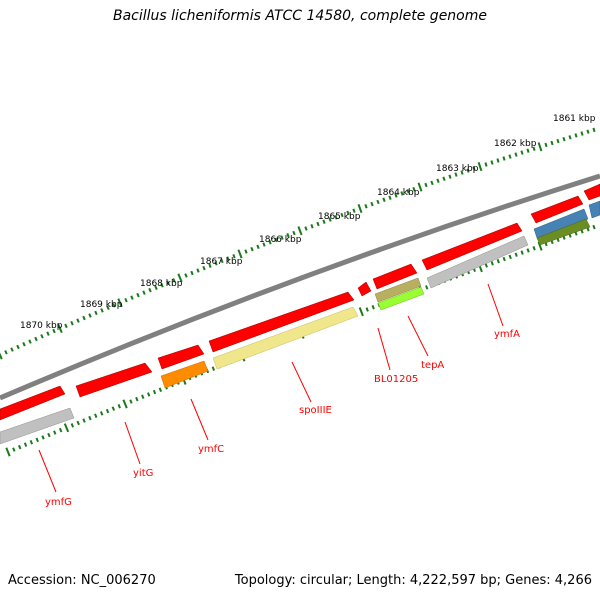 This screenshot has height=600, width=600. Describe the element at coordinates (384, 349) in the screenshot. I see `leader-BL01205` at that location.